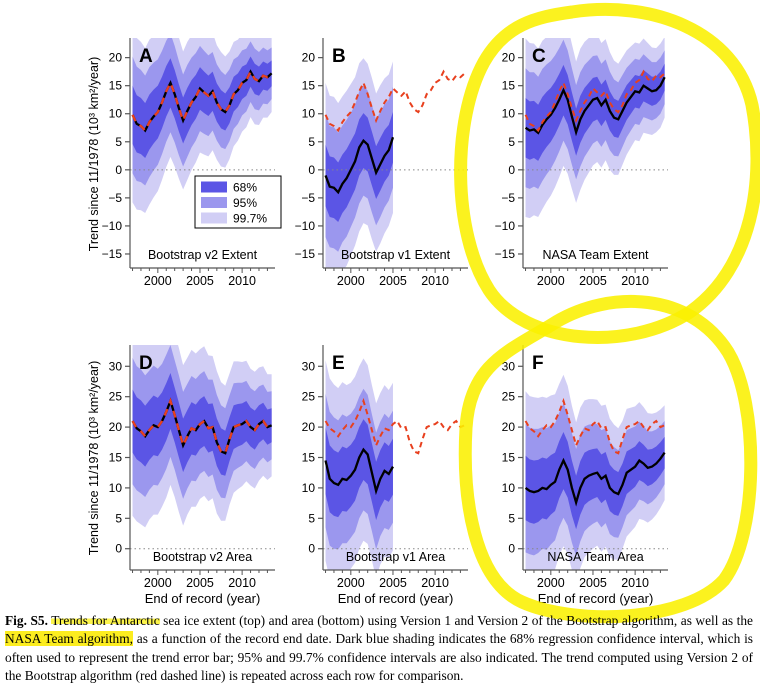 The height and width of the screenshot is (685, 760). I want to click on panel-title: NASA Team Extent, so click(595, 255).